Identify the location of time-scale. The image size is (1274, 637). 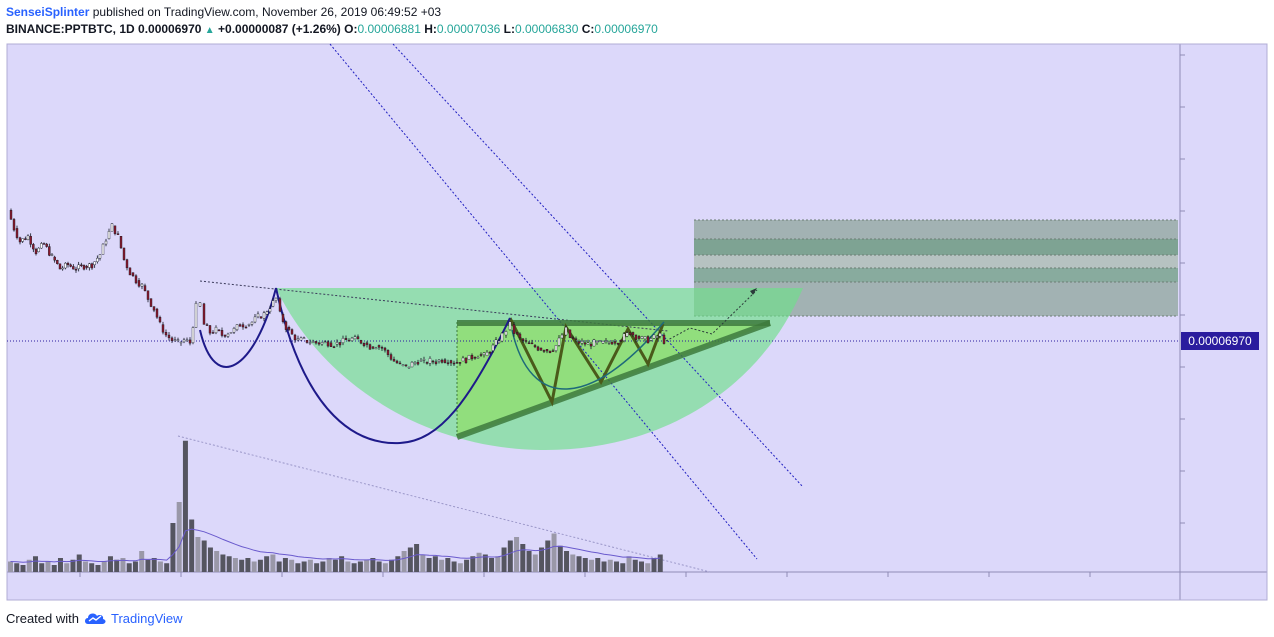
(593, 586).